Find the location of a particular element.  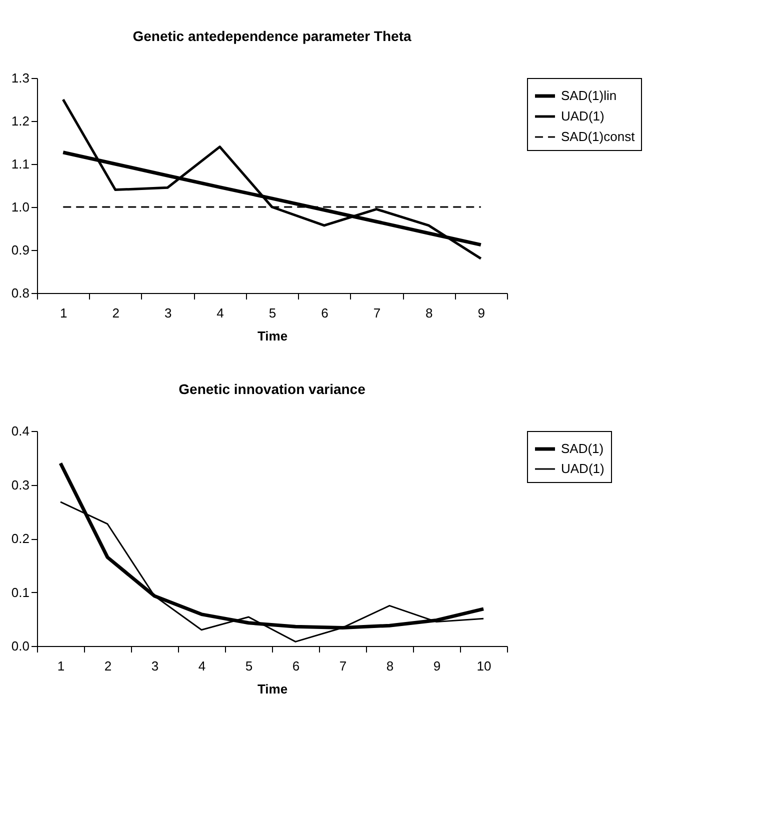

y-tick-label: 0.0 is located at coordinates (20, 646).